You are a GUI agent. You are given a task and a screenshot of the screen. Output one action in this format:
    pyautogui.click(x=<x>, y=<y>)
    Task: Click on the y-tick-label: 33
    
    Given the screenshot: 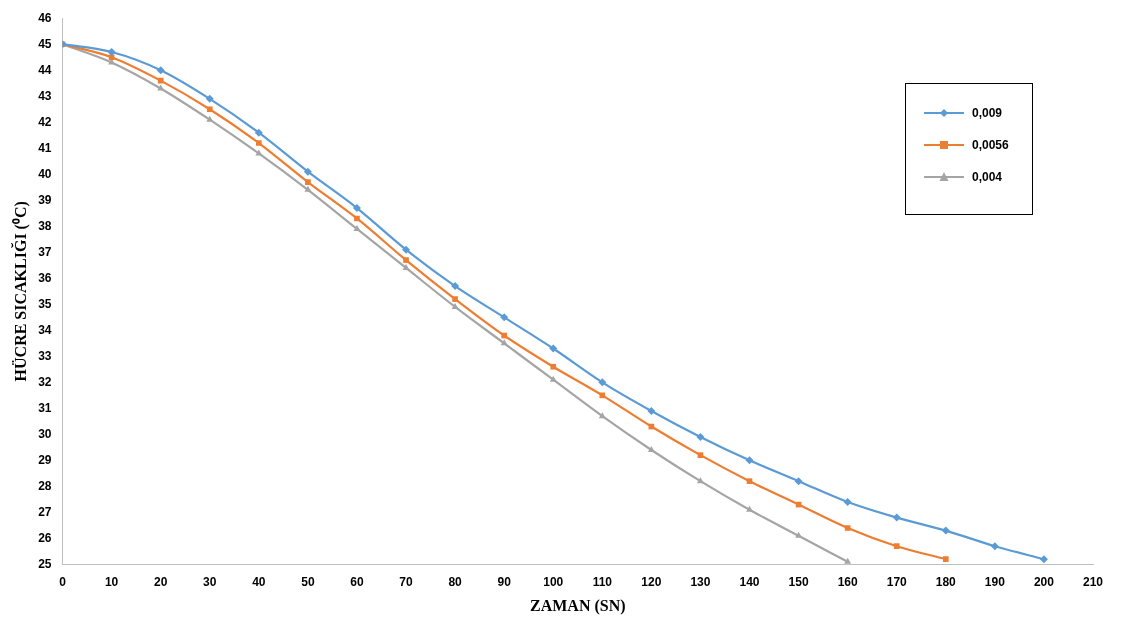 What is the action you would take?
    pyautogui.click(x=45, y=355)
    